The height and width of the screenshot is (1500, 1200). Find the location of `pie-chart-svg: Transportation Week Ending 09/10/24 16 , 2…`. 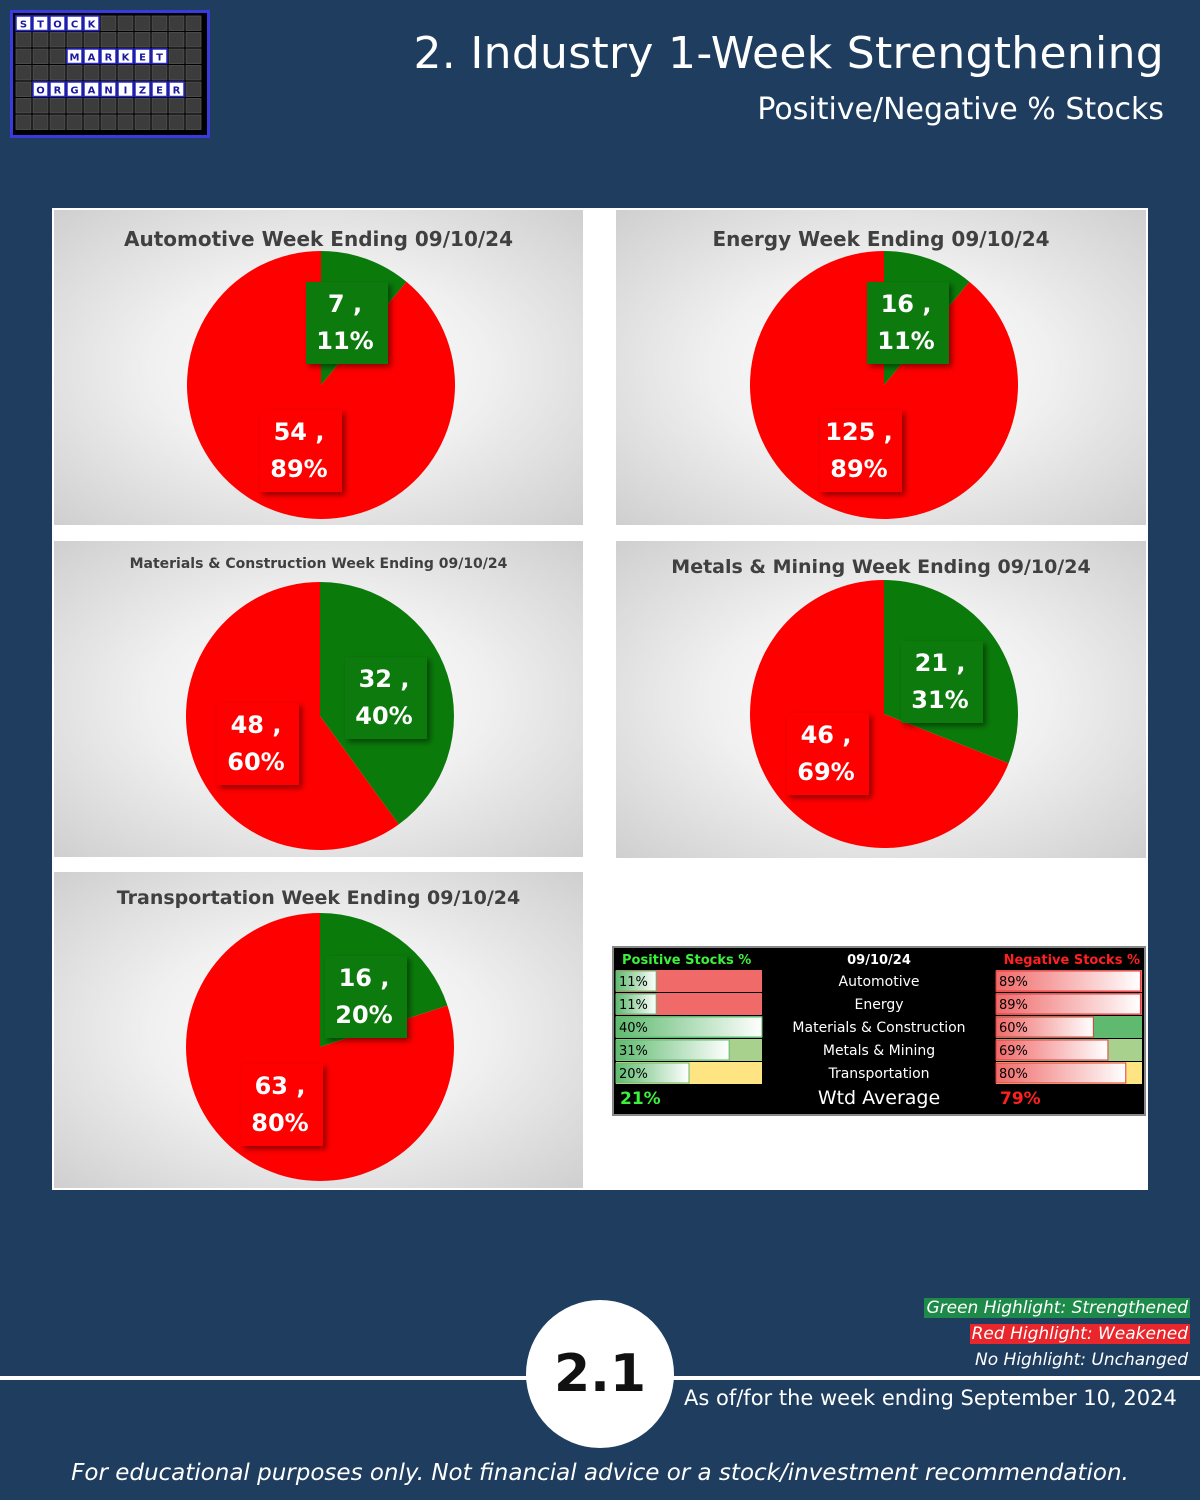

pie-chart-svg: Transportation Week Ending 09/10/24 16 , 2… is located at coordinates (318, 1034).